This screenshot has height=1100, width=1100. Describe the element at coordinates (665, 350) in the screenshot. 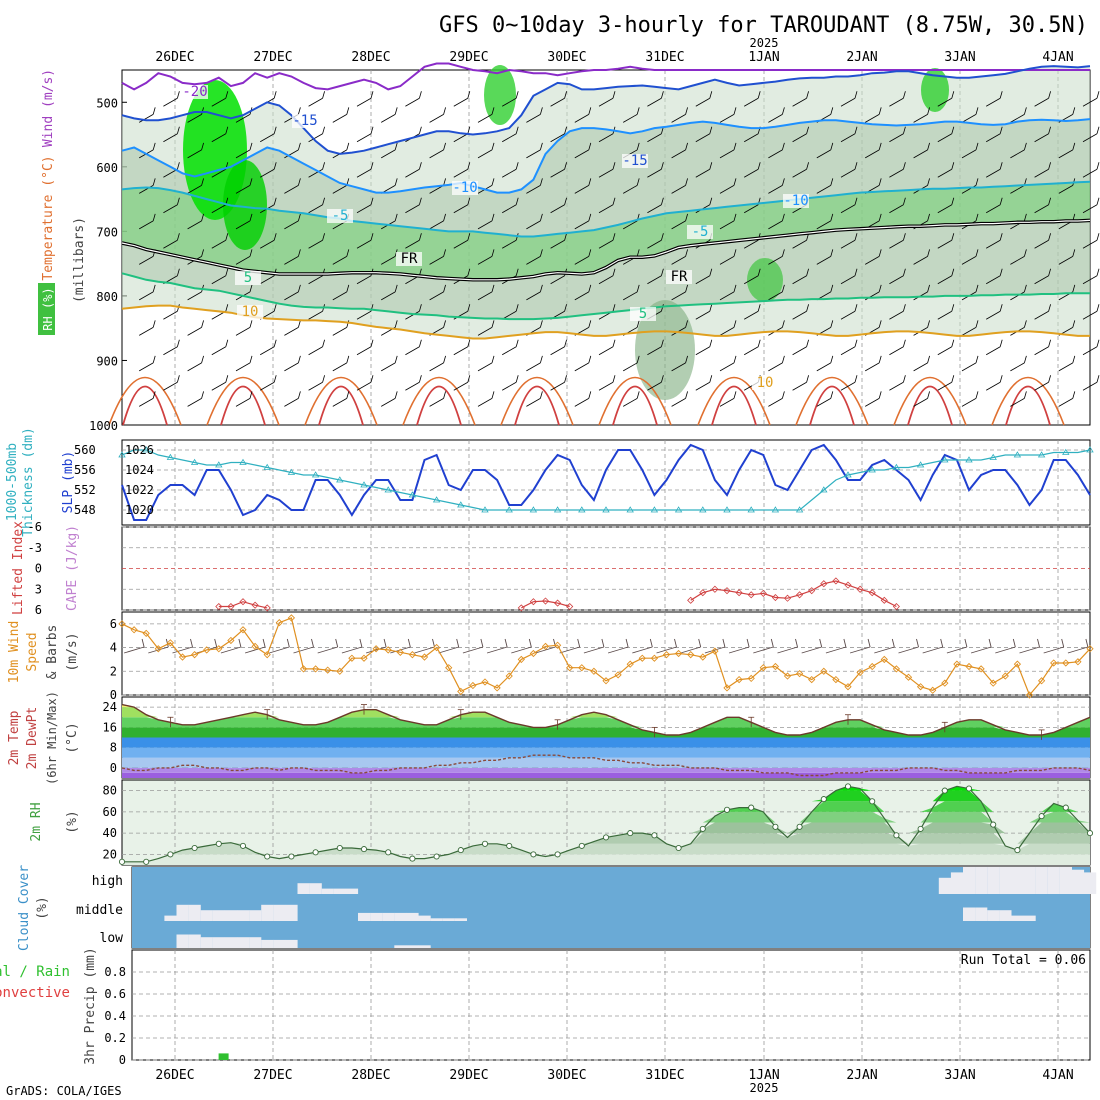

I see `rh-core` at that location.